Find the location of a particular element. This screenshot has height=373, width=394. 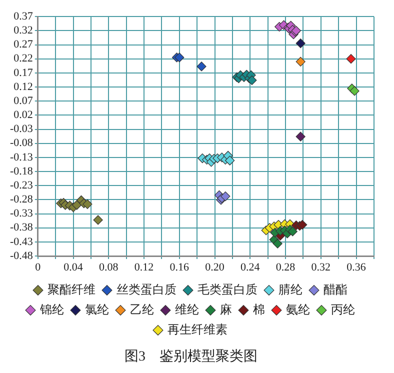

legend-label: 聚酯纤维 is located at coordinates (72, 289).